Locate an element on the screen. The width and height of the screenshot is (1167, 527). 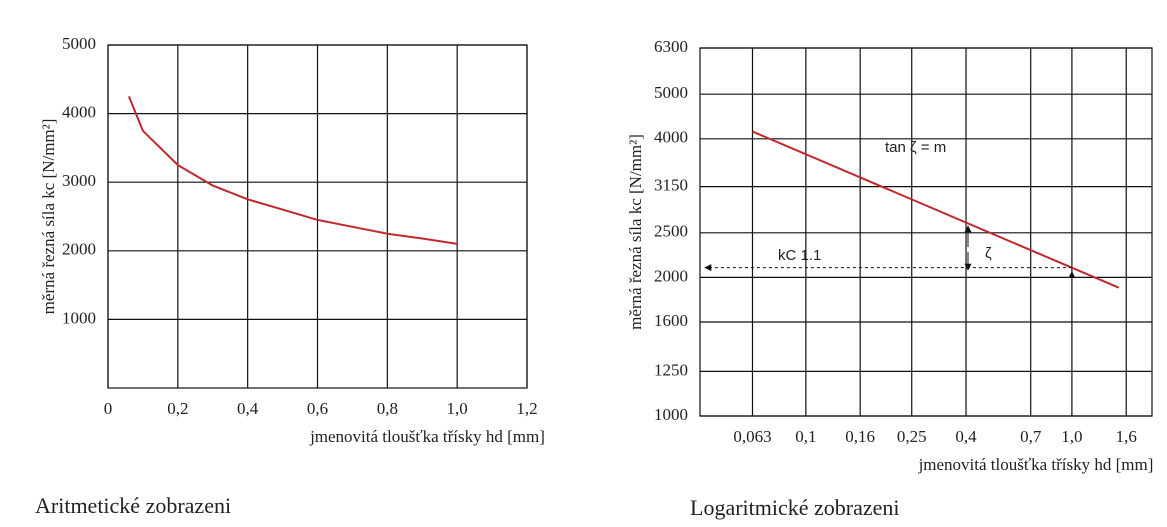
x-tick-label: 1,2 is located at coordinates (526, 408).